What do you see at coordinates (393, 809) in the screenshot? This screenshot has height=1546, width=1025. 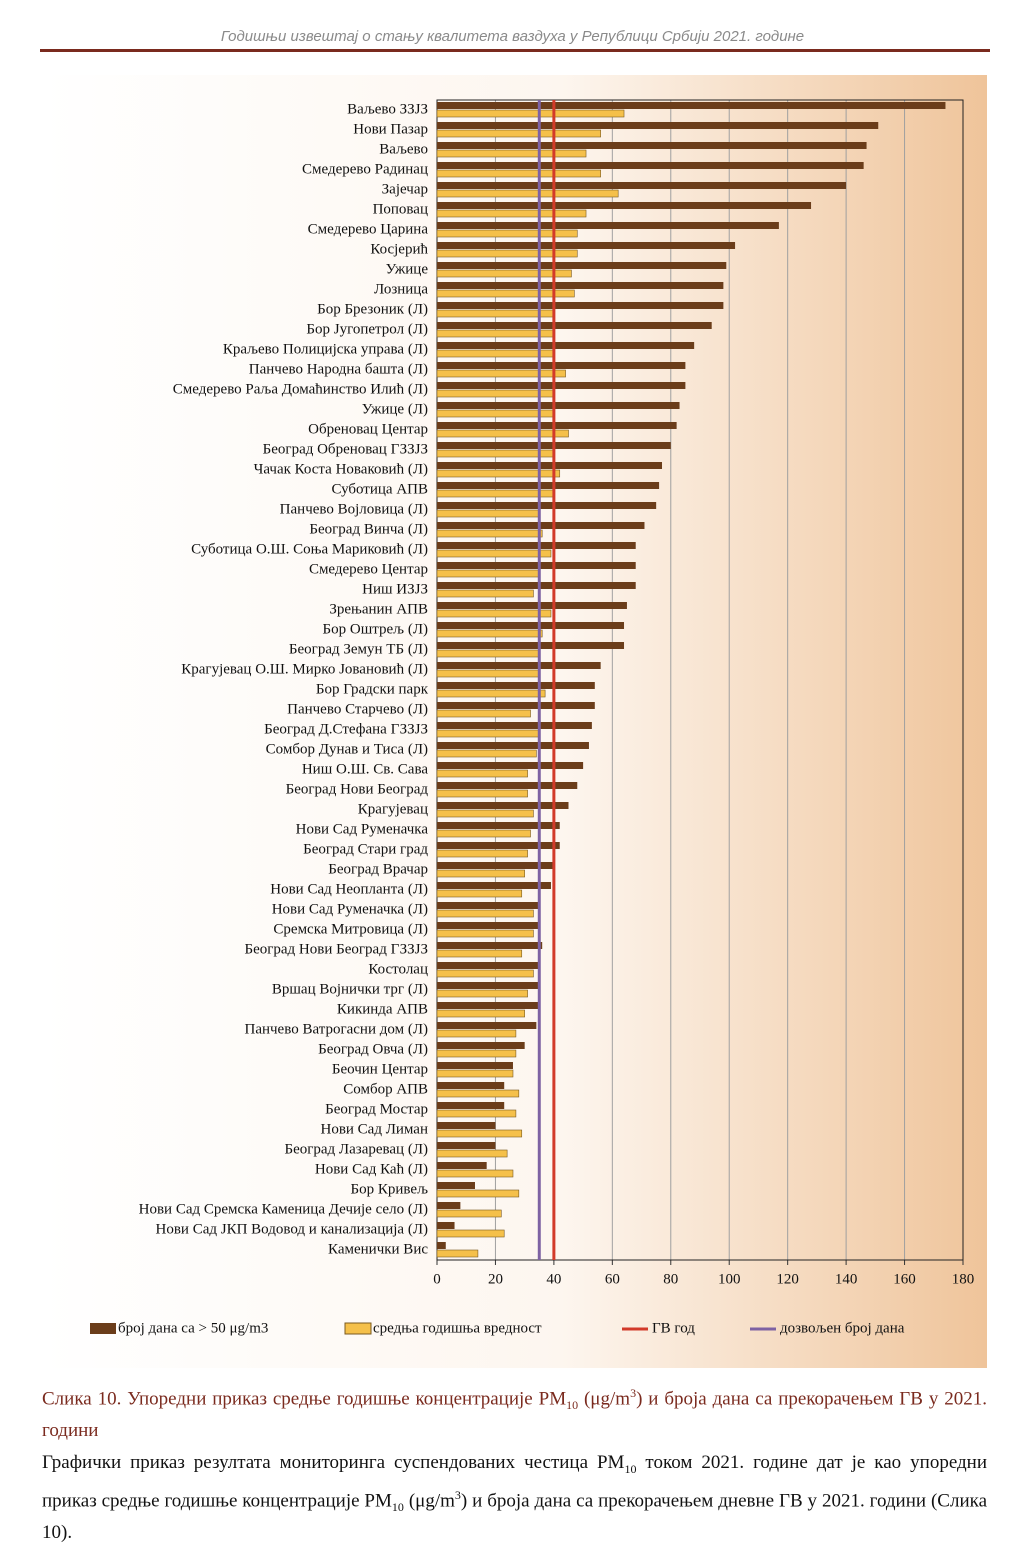 I see `y-tick-label: Крагујевац` at bounding box center [393, 809].